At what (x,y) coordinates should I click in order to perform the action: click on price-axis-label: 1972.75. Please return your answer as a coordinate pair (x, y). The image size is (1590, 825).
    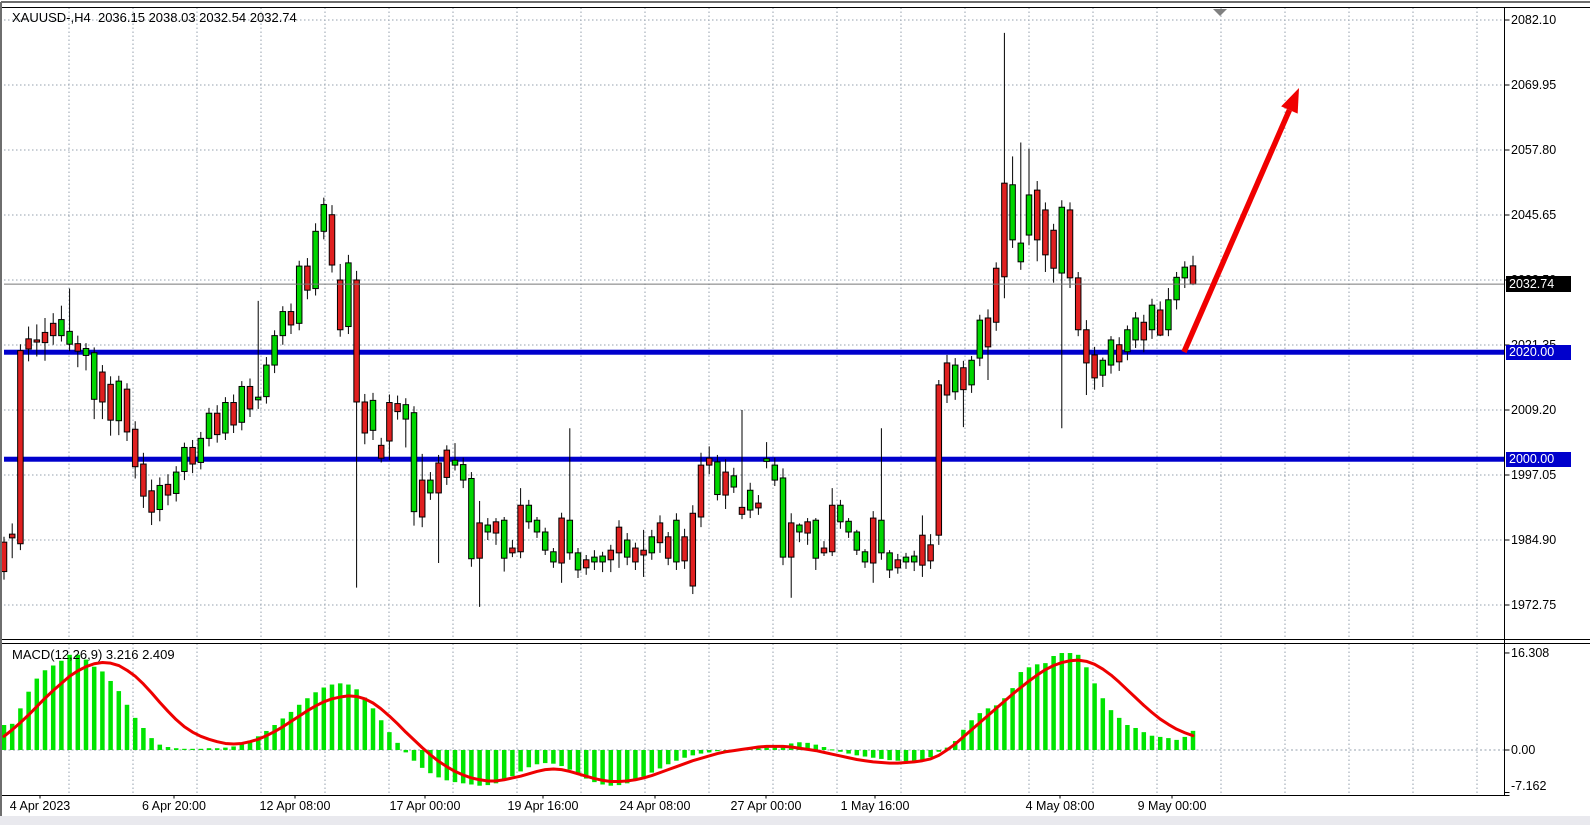
    Looking at the image, I should click on (1534, 605).